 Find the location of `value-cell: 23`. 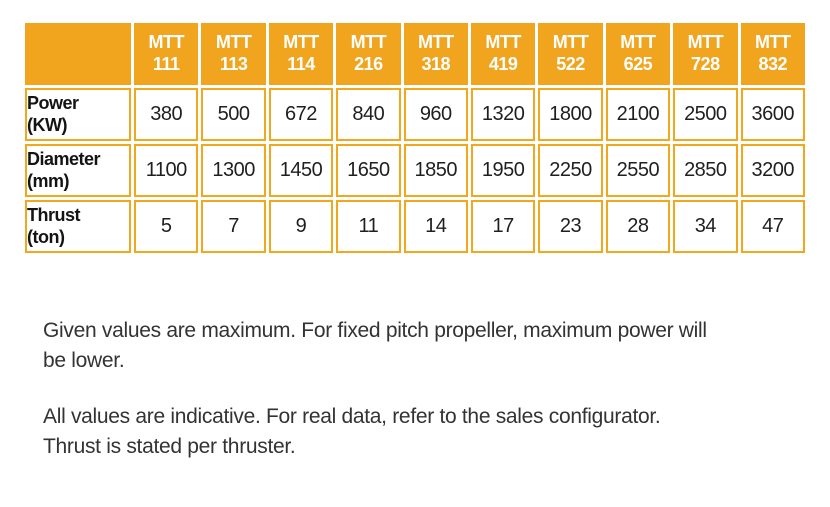

value-cell: 23 is located at coordinates (570, 226).